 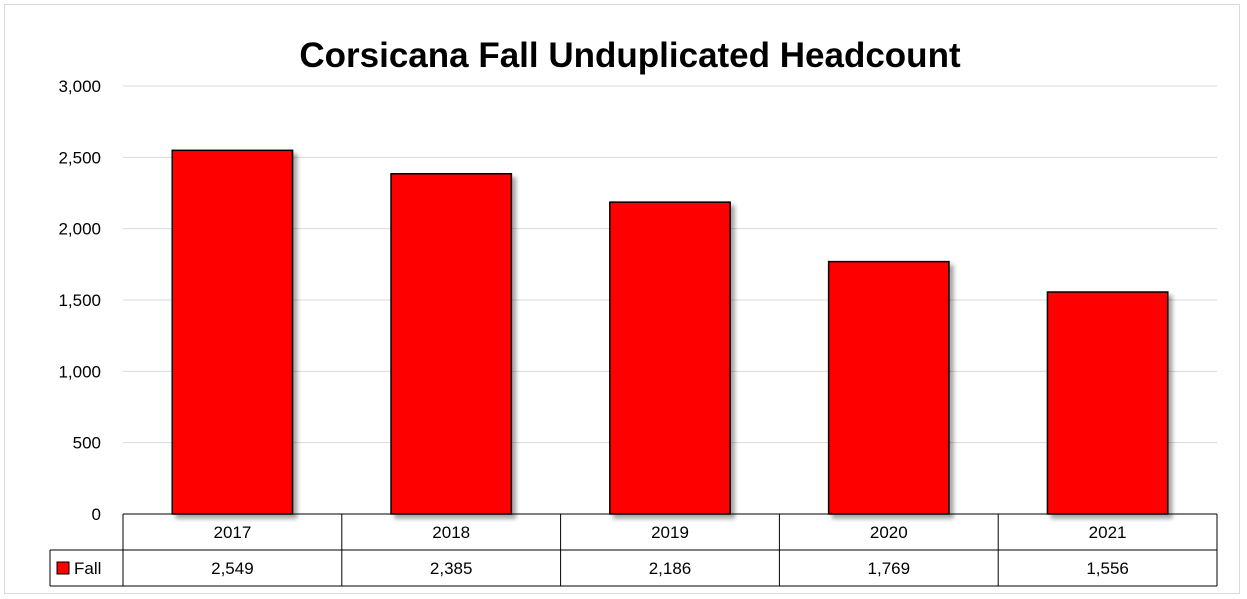 I want to click on data-label: 1,556, so click(x=1107, y=568).